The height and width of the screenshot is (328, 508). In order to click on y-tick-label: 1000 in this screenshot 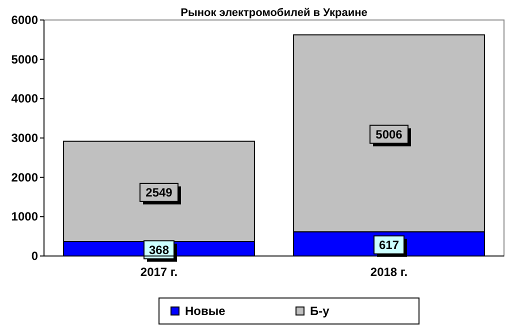, I will do `click(24, 217)`.